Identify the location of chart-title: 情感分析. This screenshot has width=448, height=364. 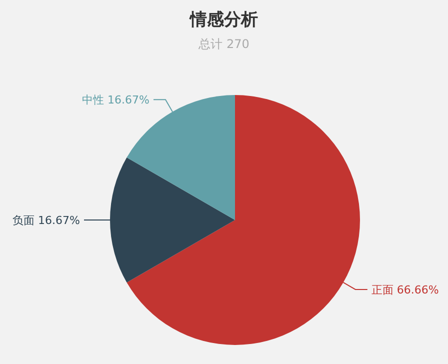
(223, 20).